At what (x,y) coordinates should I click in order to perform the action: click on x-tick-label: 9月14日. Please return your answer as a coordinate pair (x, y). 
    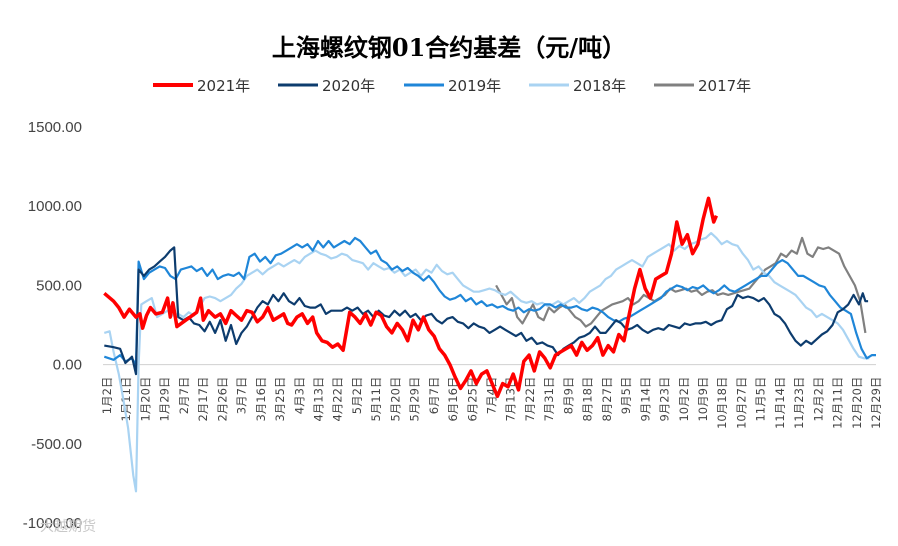
    Looking at the image, I should click on (645, 399).